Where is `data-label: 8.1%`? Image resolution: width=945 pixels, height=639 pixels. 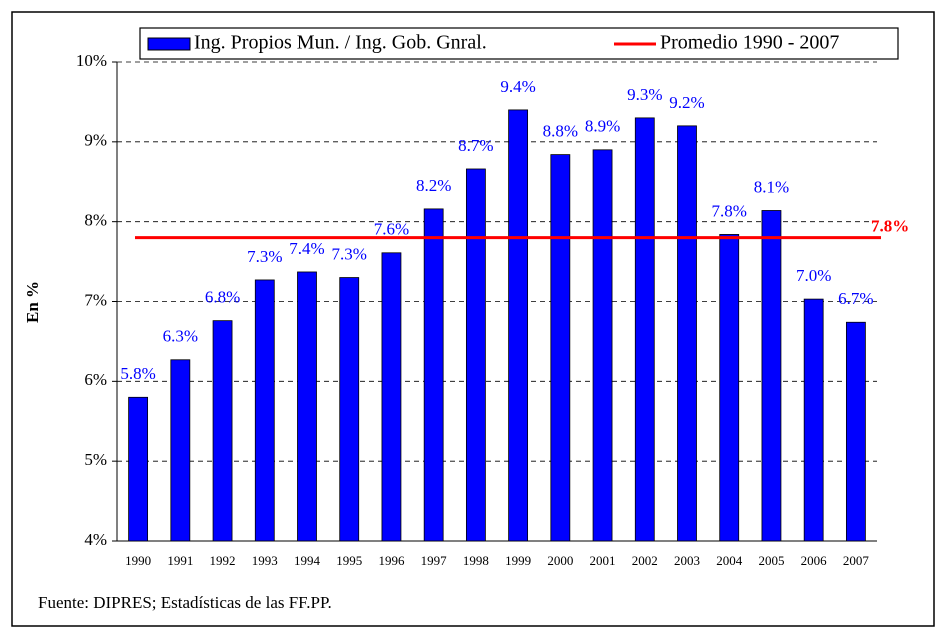 data-label: 8.1% is located at coordinates (771, 186).